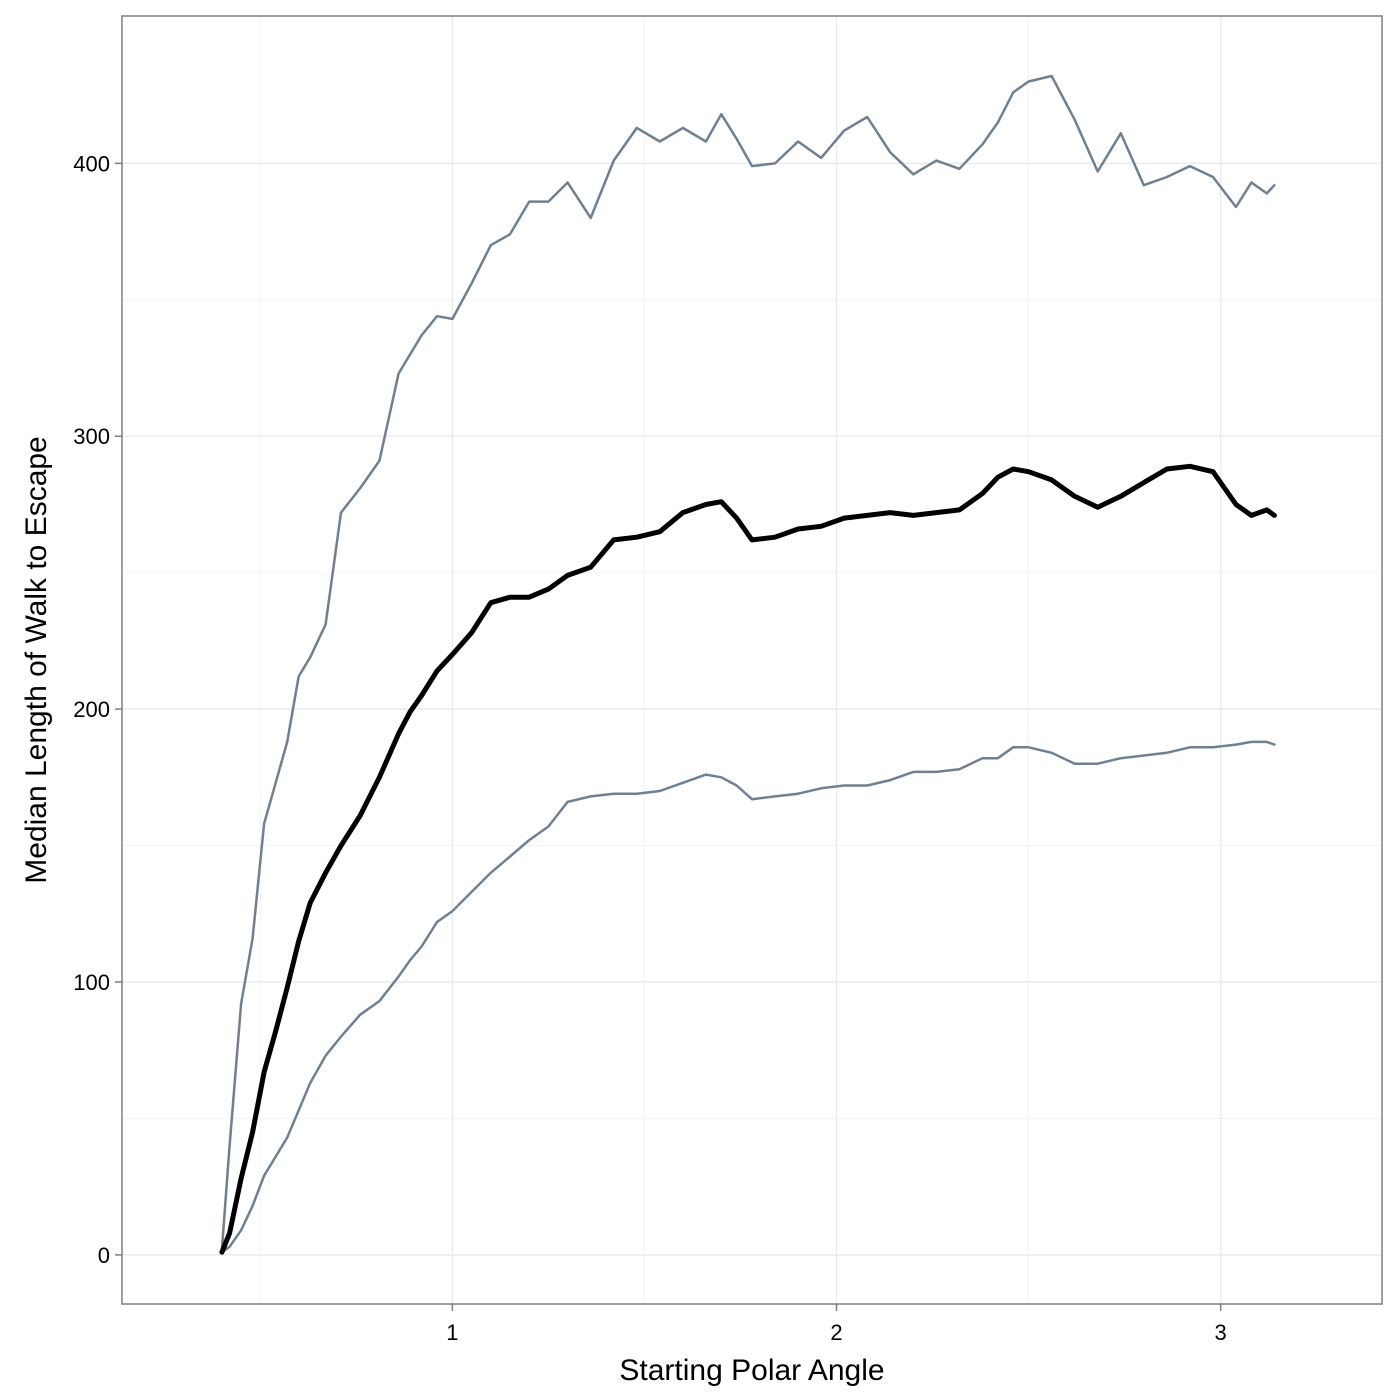 The image size is (1400, 1400). What do you see at coordinates (91, 982) in the screenshot?
I see `y-tick-label: 100` at bounding box center [91, 982].